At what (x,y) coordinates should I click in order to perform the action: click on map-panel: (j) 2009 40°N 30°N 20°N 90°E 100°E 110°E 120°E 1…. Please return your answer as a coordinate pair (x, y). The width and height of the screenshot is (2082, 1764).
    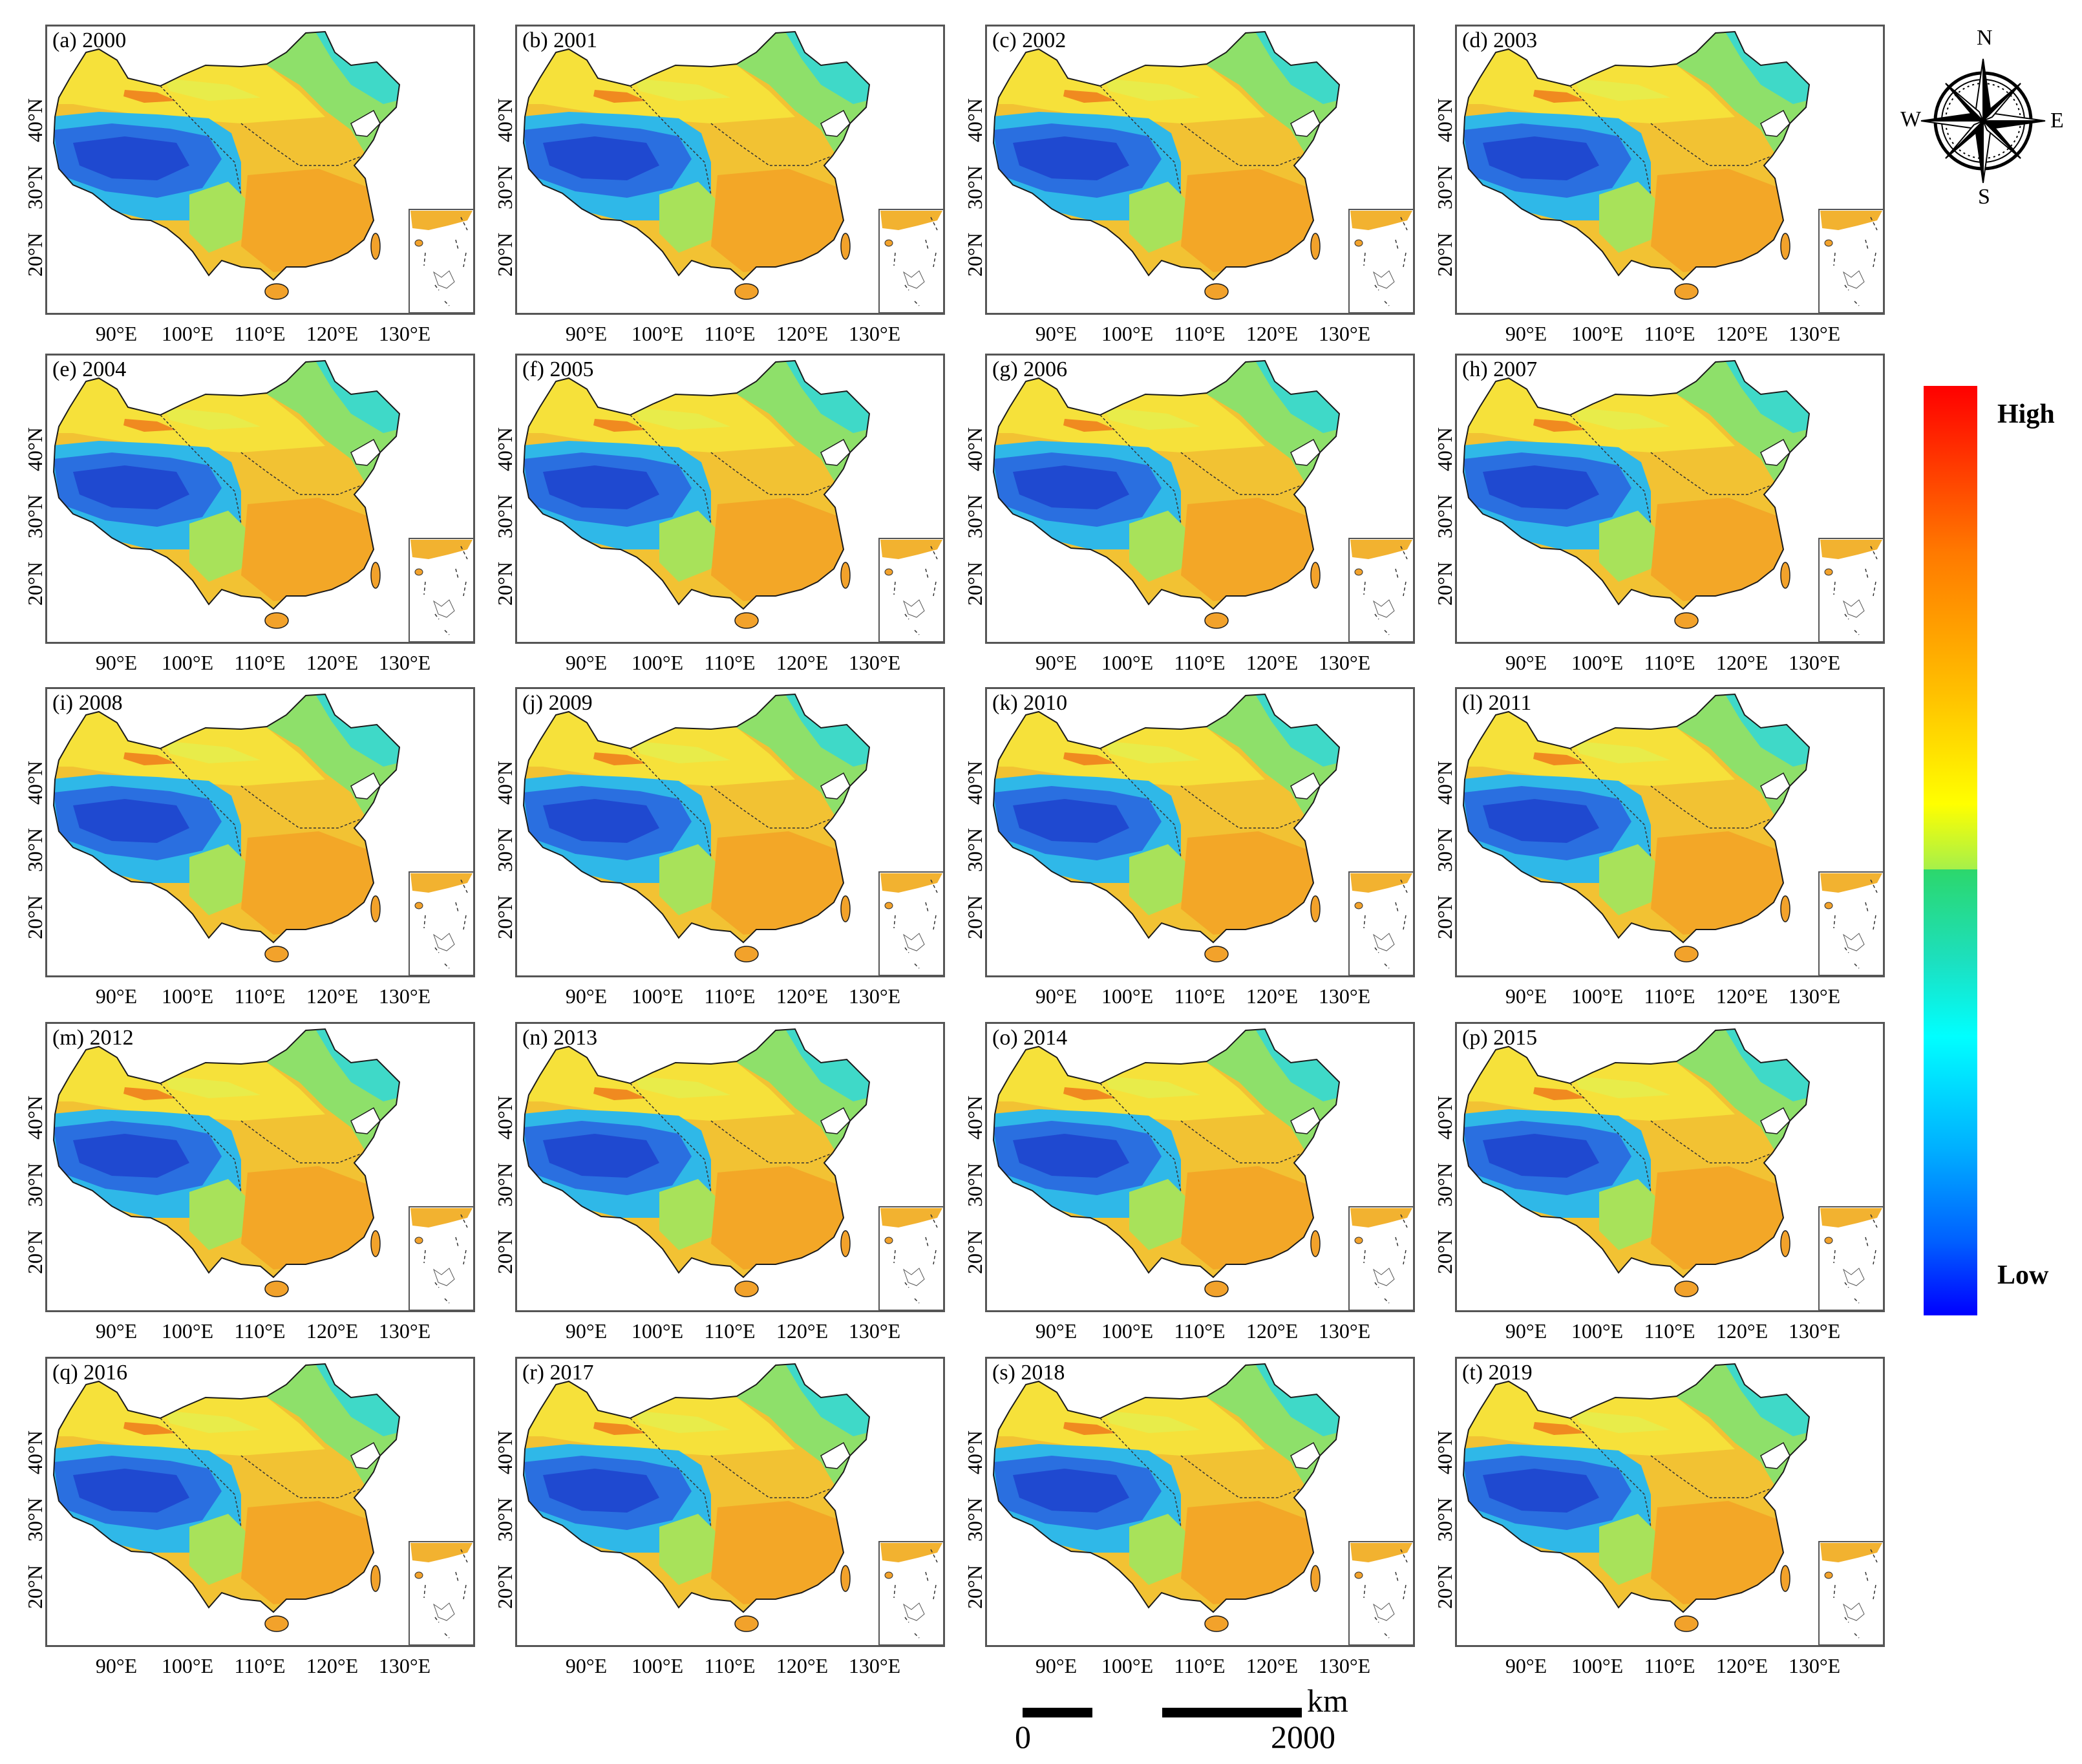
    Looking at the image, I should click on (719, 847).